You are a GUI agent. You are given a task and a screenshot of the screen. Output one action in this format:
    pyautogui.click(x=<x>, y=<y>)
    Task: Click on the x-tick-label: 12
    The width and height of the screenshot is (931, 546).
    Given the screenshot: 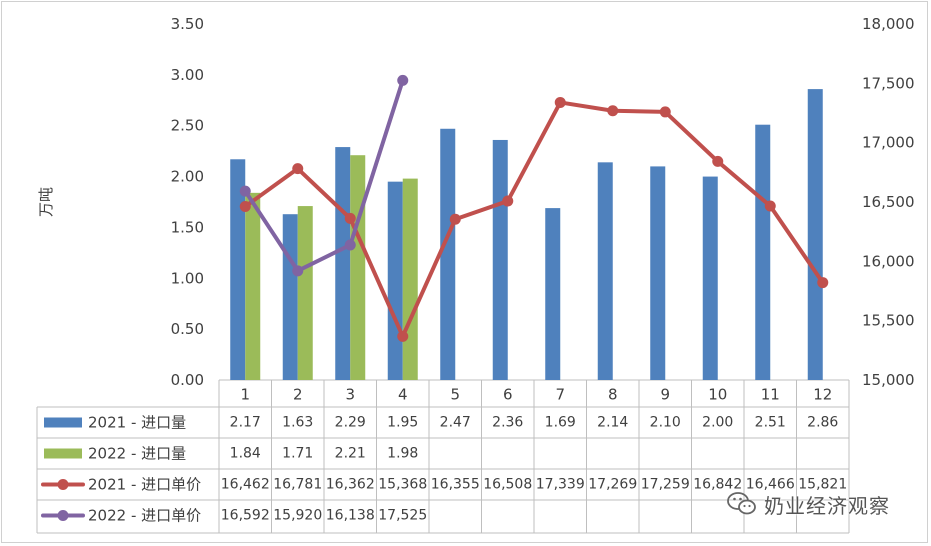 What is the action you would take?
    pyautogui.click(x=822, y=395)
    